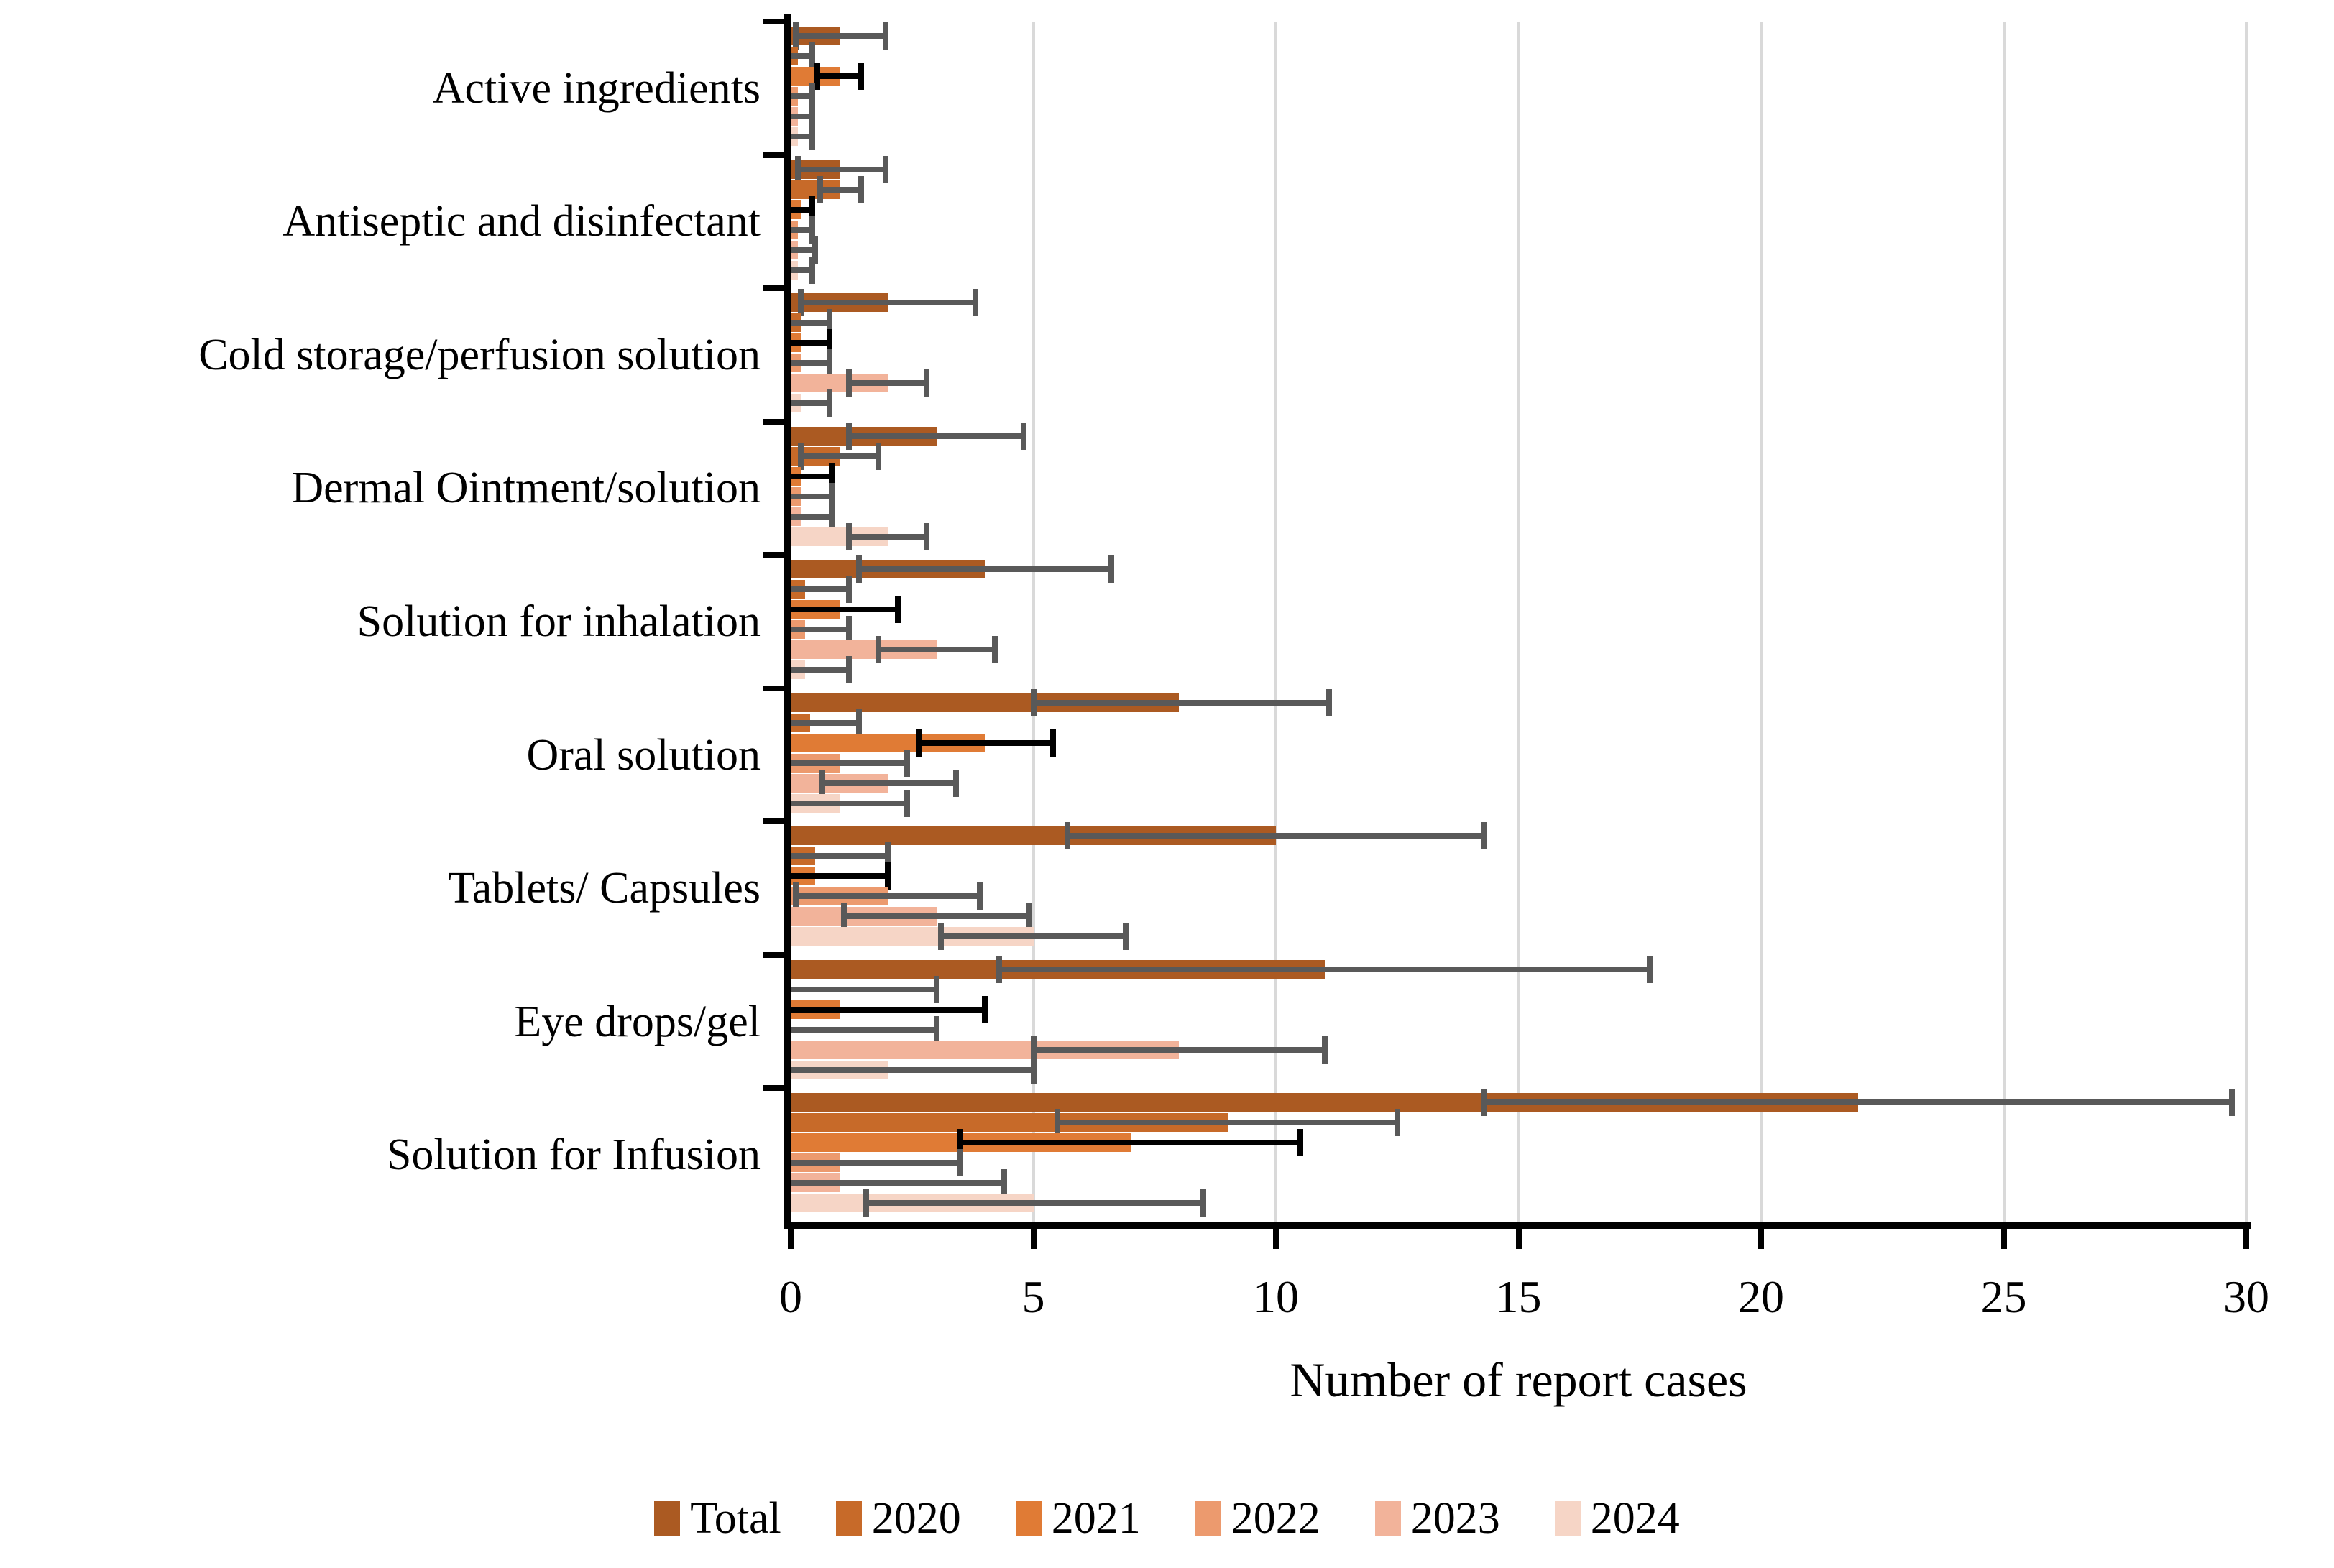 The image size is (2334, 1568). What do you see at coordinates (1257, 1518) in the screenshot?
I see `legend-item-2022: 2022` at bounding box center [1257, 1518].